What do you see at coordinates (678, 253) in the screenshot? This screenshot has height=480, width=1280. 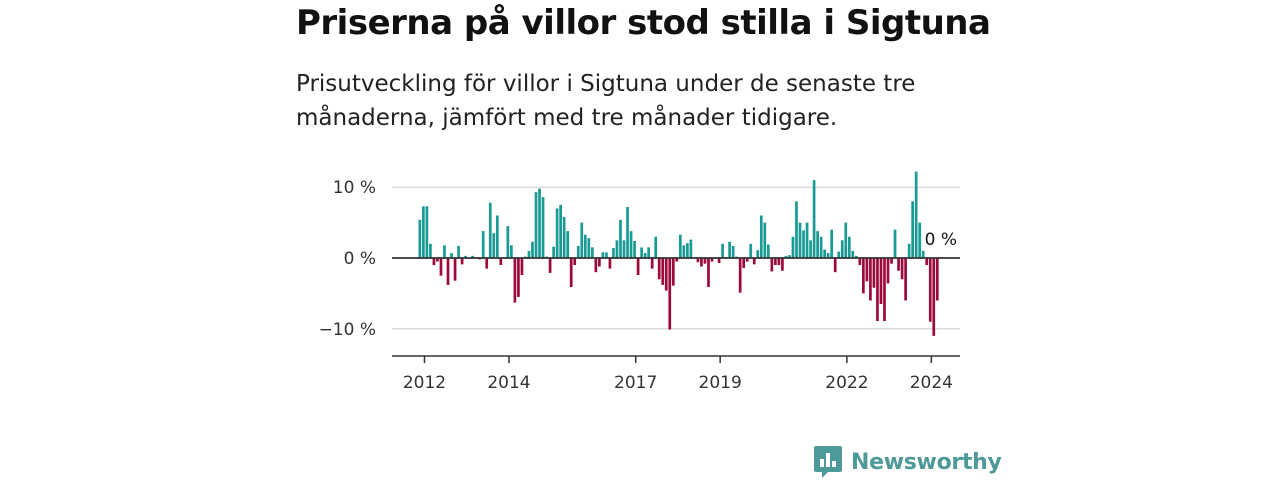 I see `bars` at bounding box center [678, 253].